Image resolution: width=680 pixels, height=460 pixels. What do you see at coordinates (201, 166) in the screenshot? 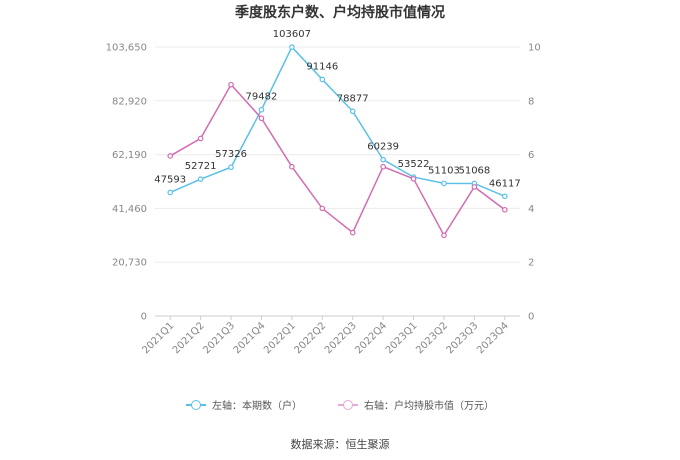
I see `data-label-households: 52721` at bounding box center [201, 166].